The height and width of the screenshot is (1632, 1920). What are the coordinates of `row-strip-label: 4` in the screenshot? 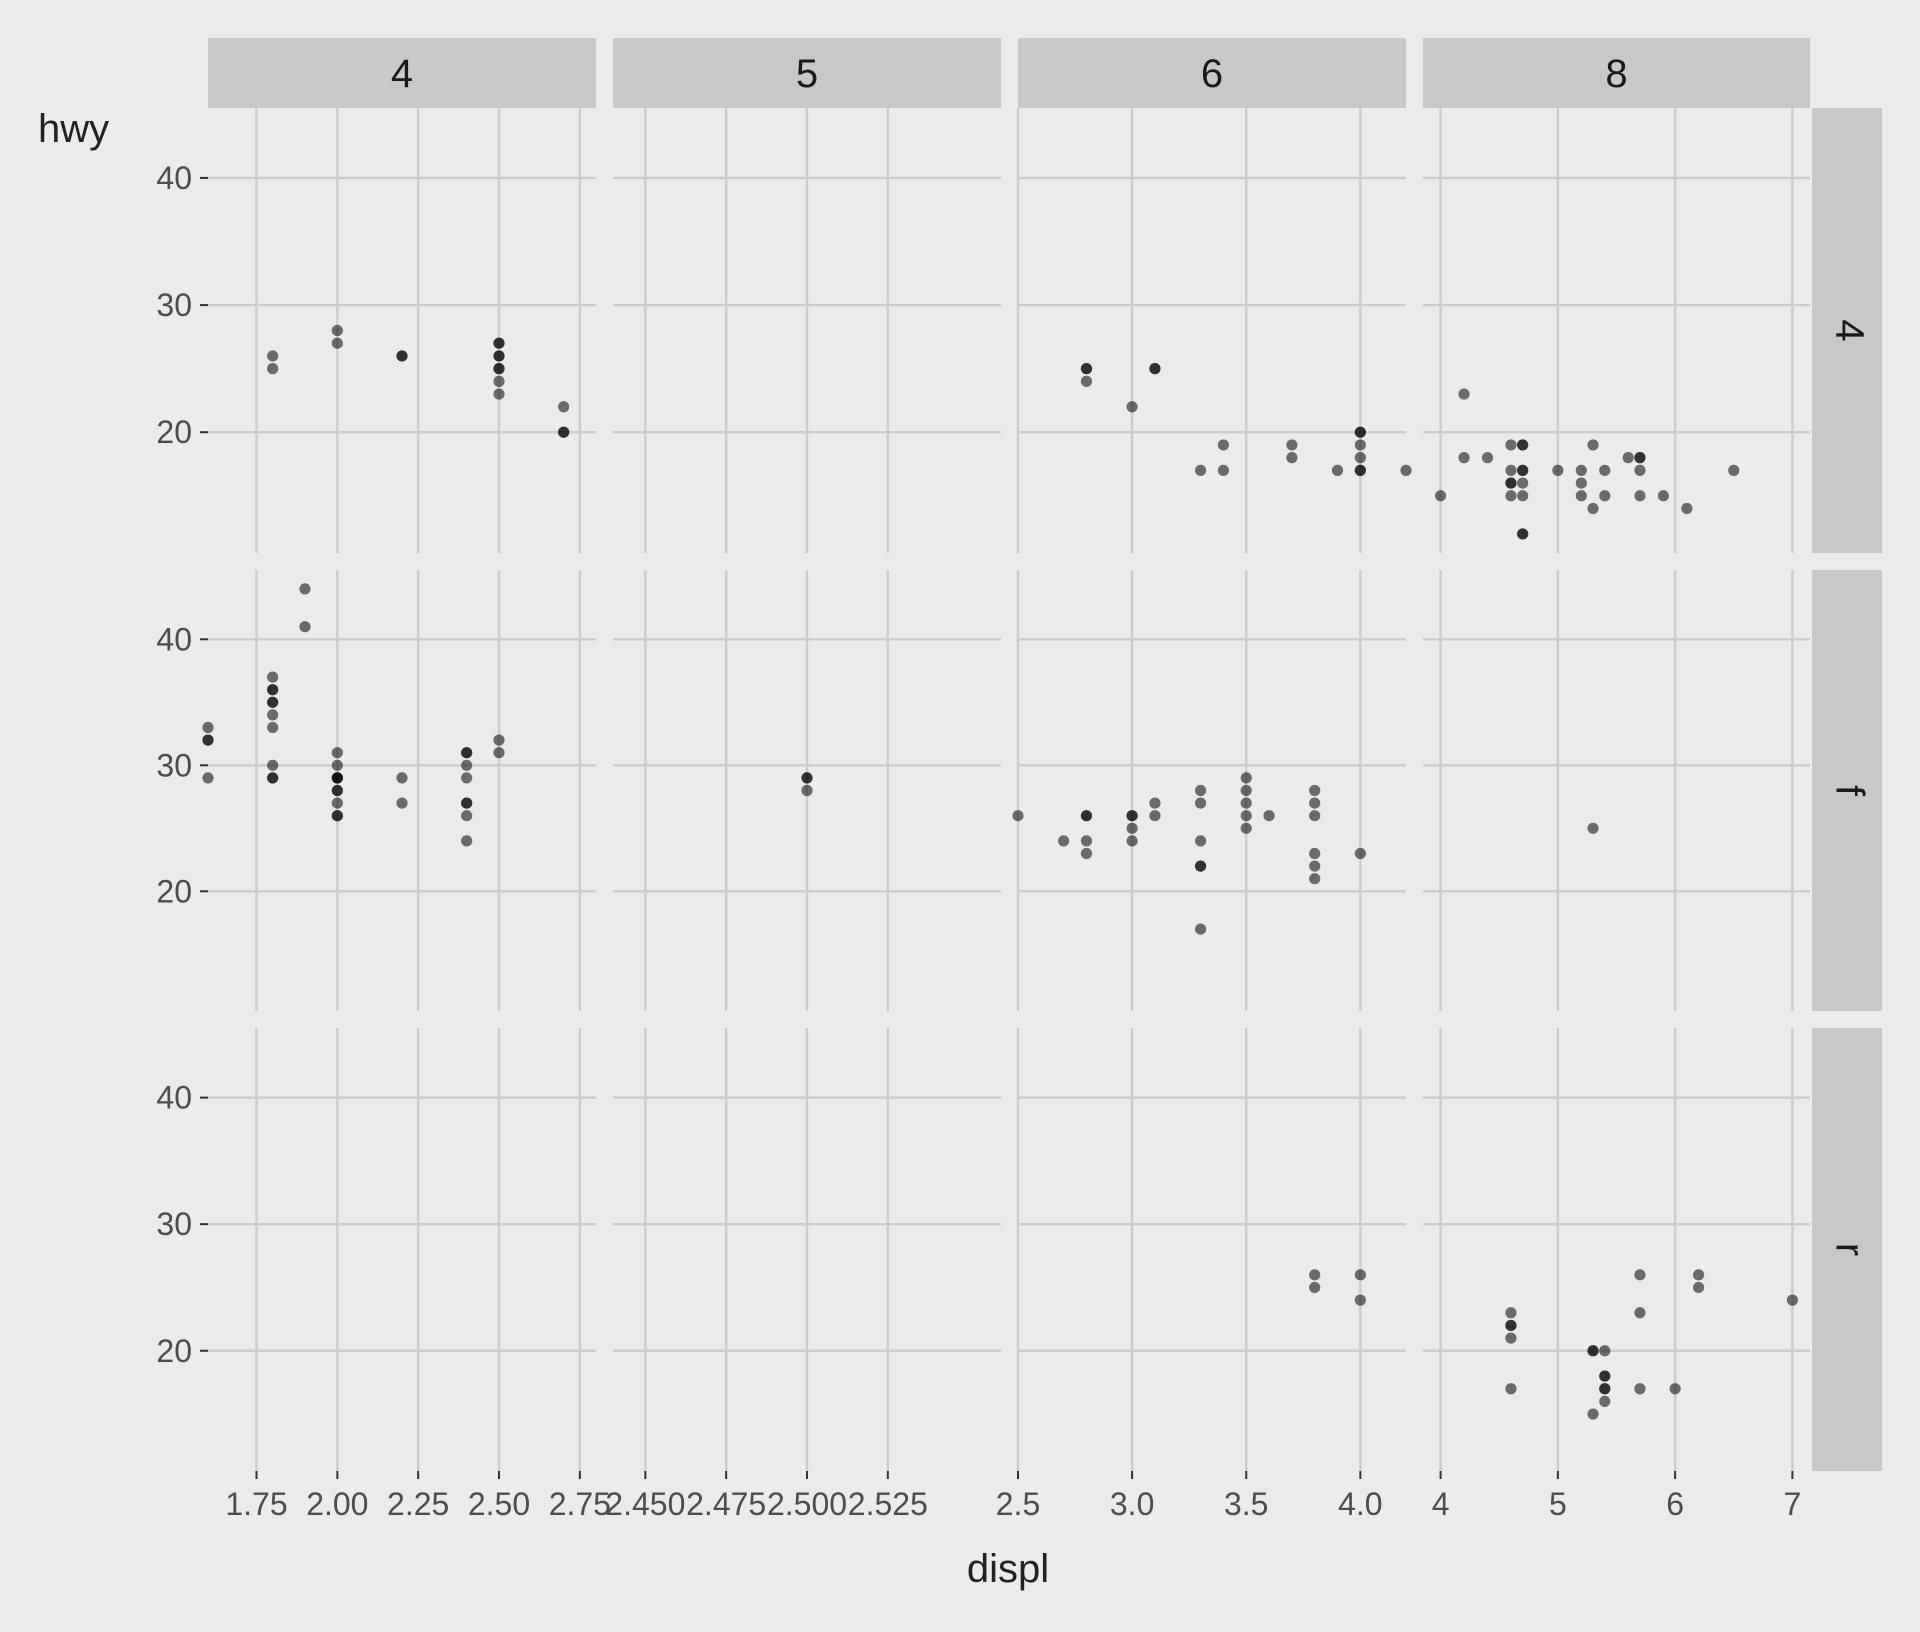 It's located at (1849, 330).